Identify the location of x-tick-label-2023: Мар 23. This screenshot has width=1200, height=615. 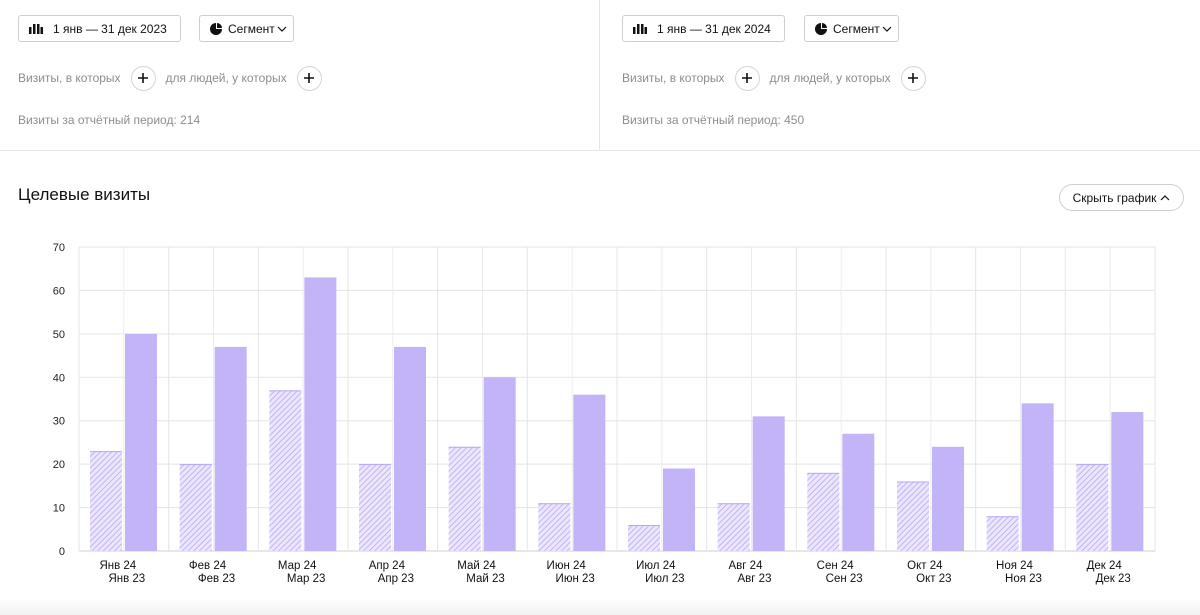
(306, 579).